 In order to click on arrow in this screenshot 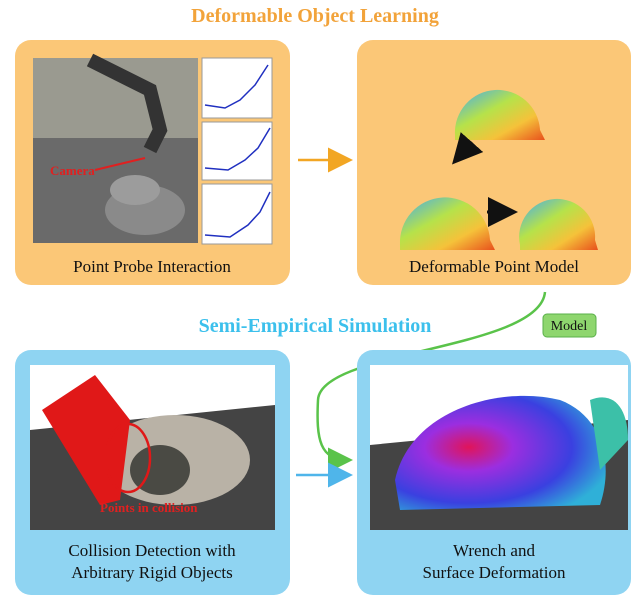, I will do `click(468, 148)`.